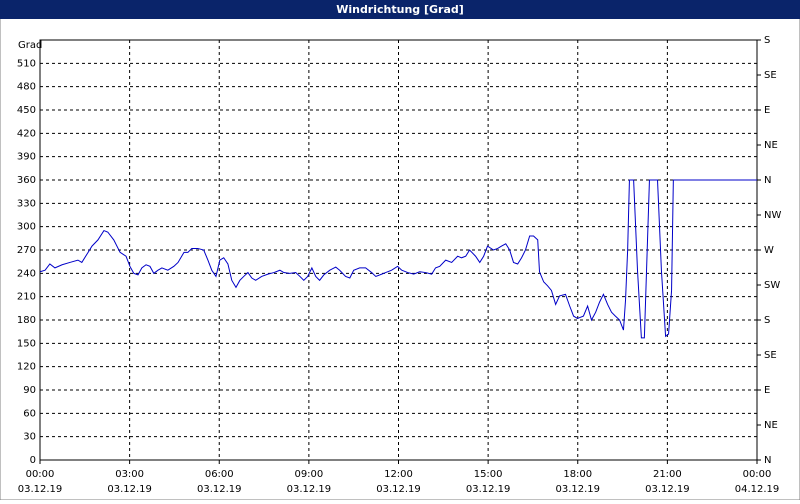 The height and width of the screenshot is (504, 800). Describe the element at coordinates (29, 413) in the screenshot. I see `y-tick-label: 60` at that location.